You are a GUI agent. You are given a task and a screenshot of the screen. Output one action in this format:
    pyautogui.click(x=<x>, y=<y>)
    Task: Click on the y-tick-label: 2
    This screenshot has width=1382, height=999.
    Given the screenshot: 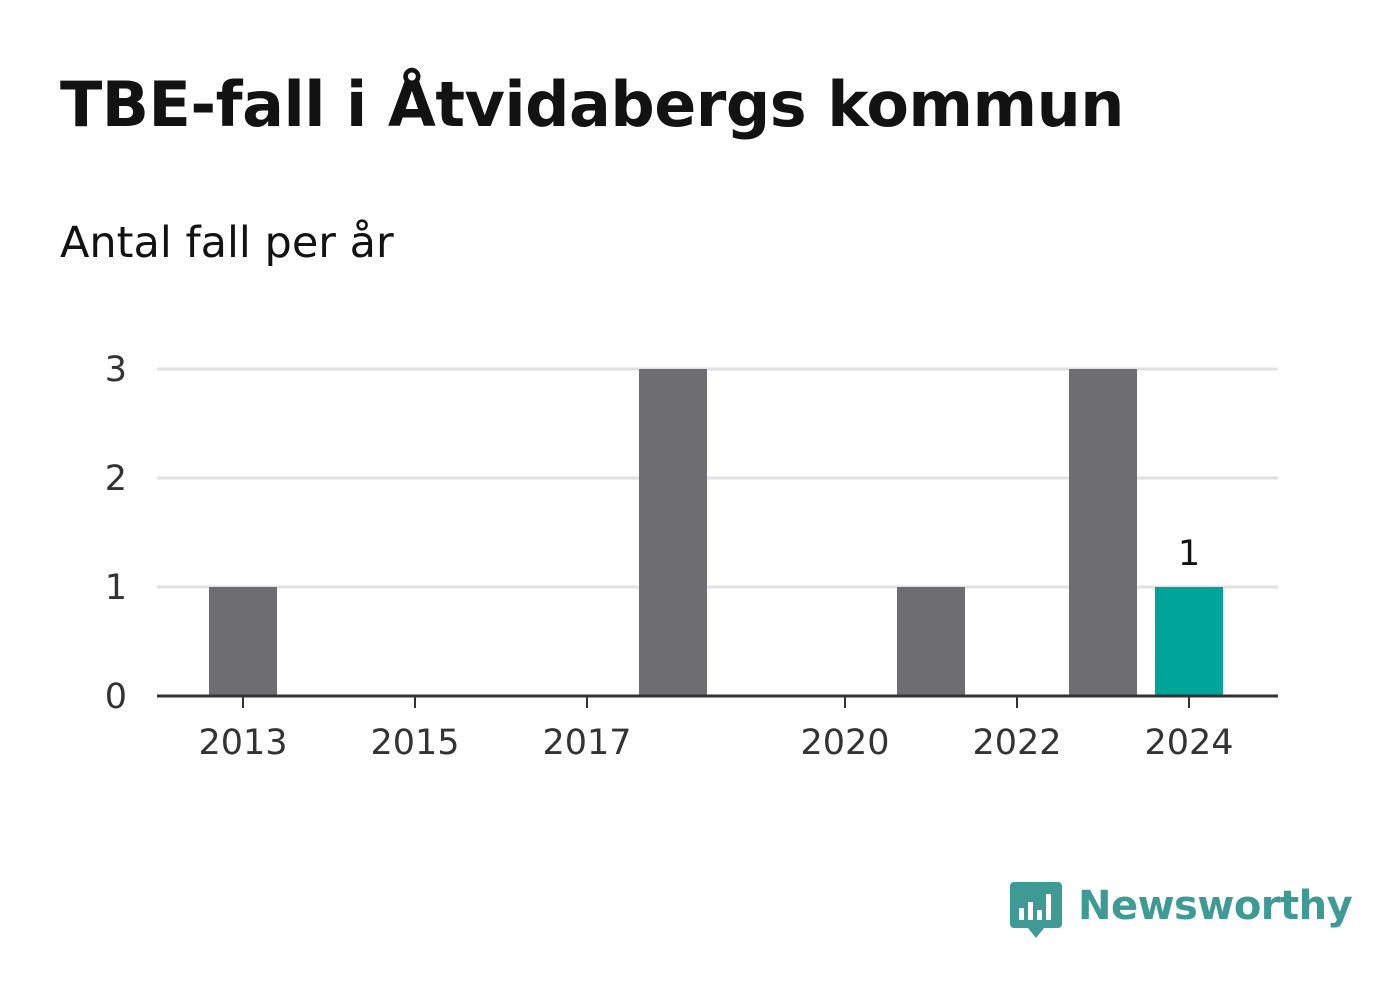 What is the action you would take?
    pyautogui.click(x=116, y=479)
    